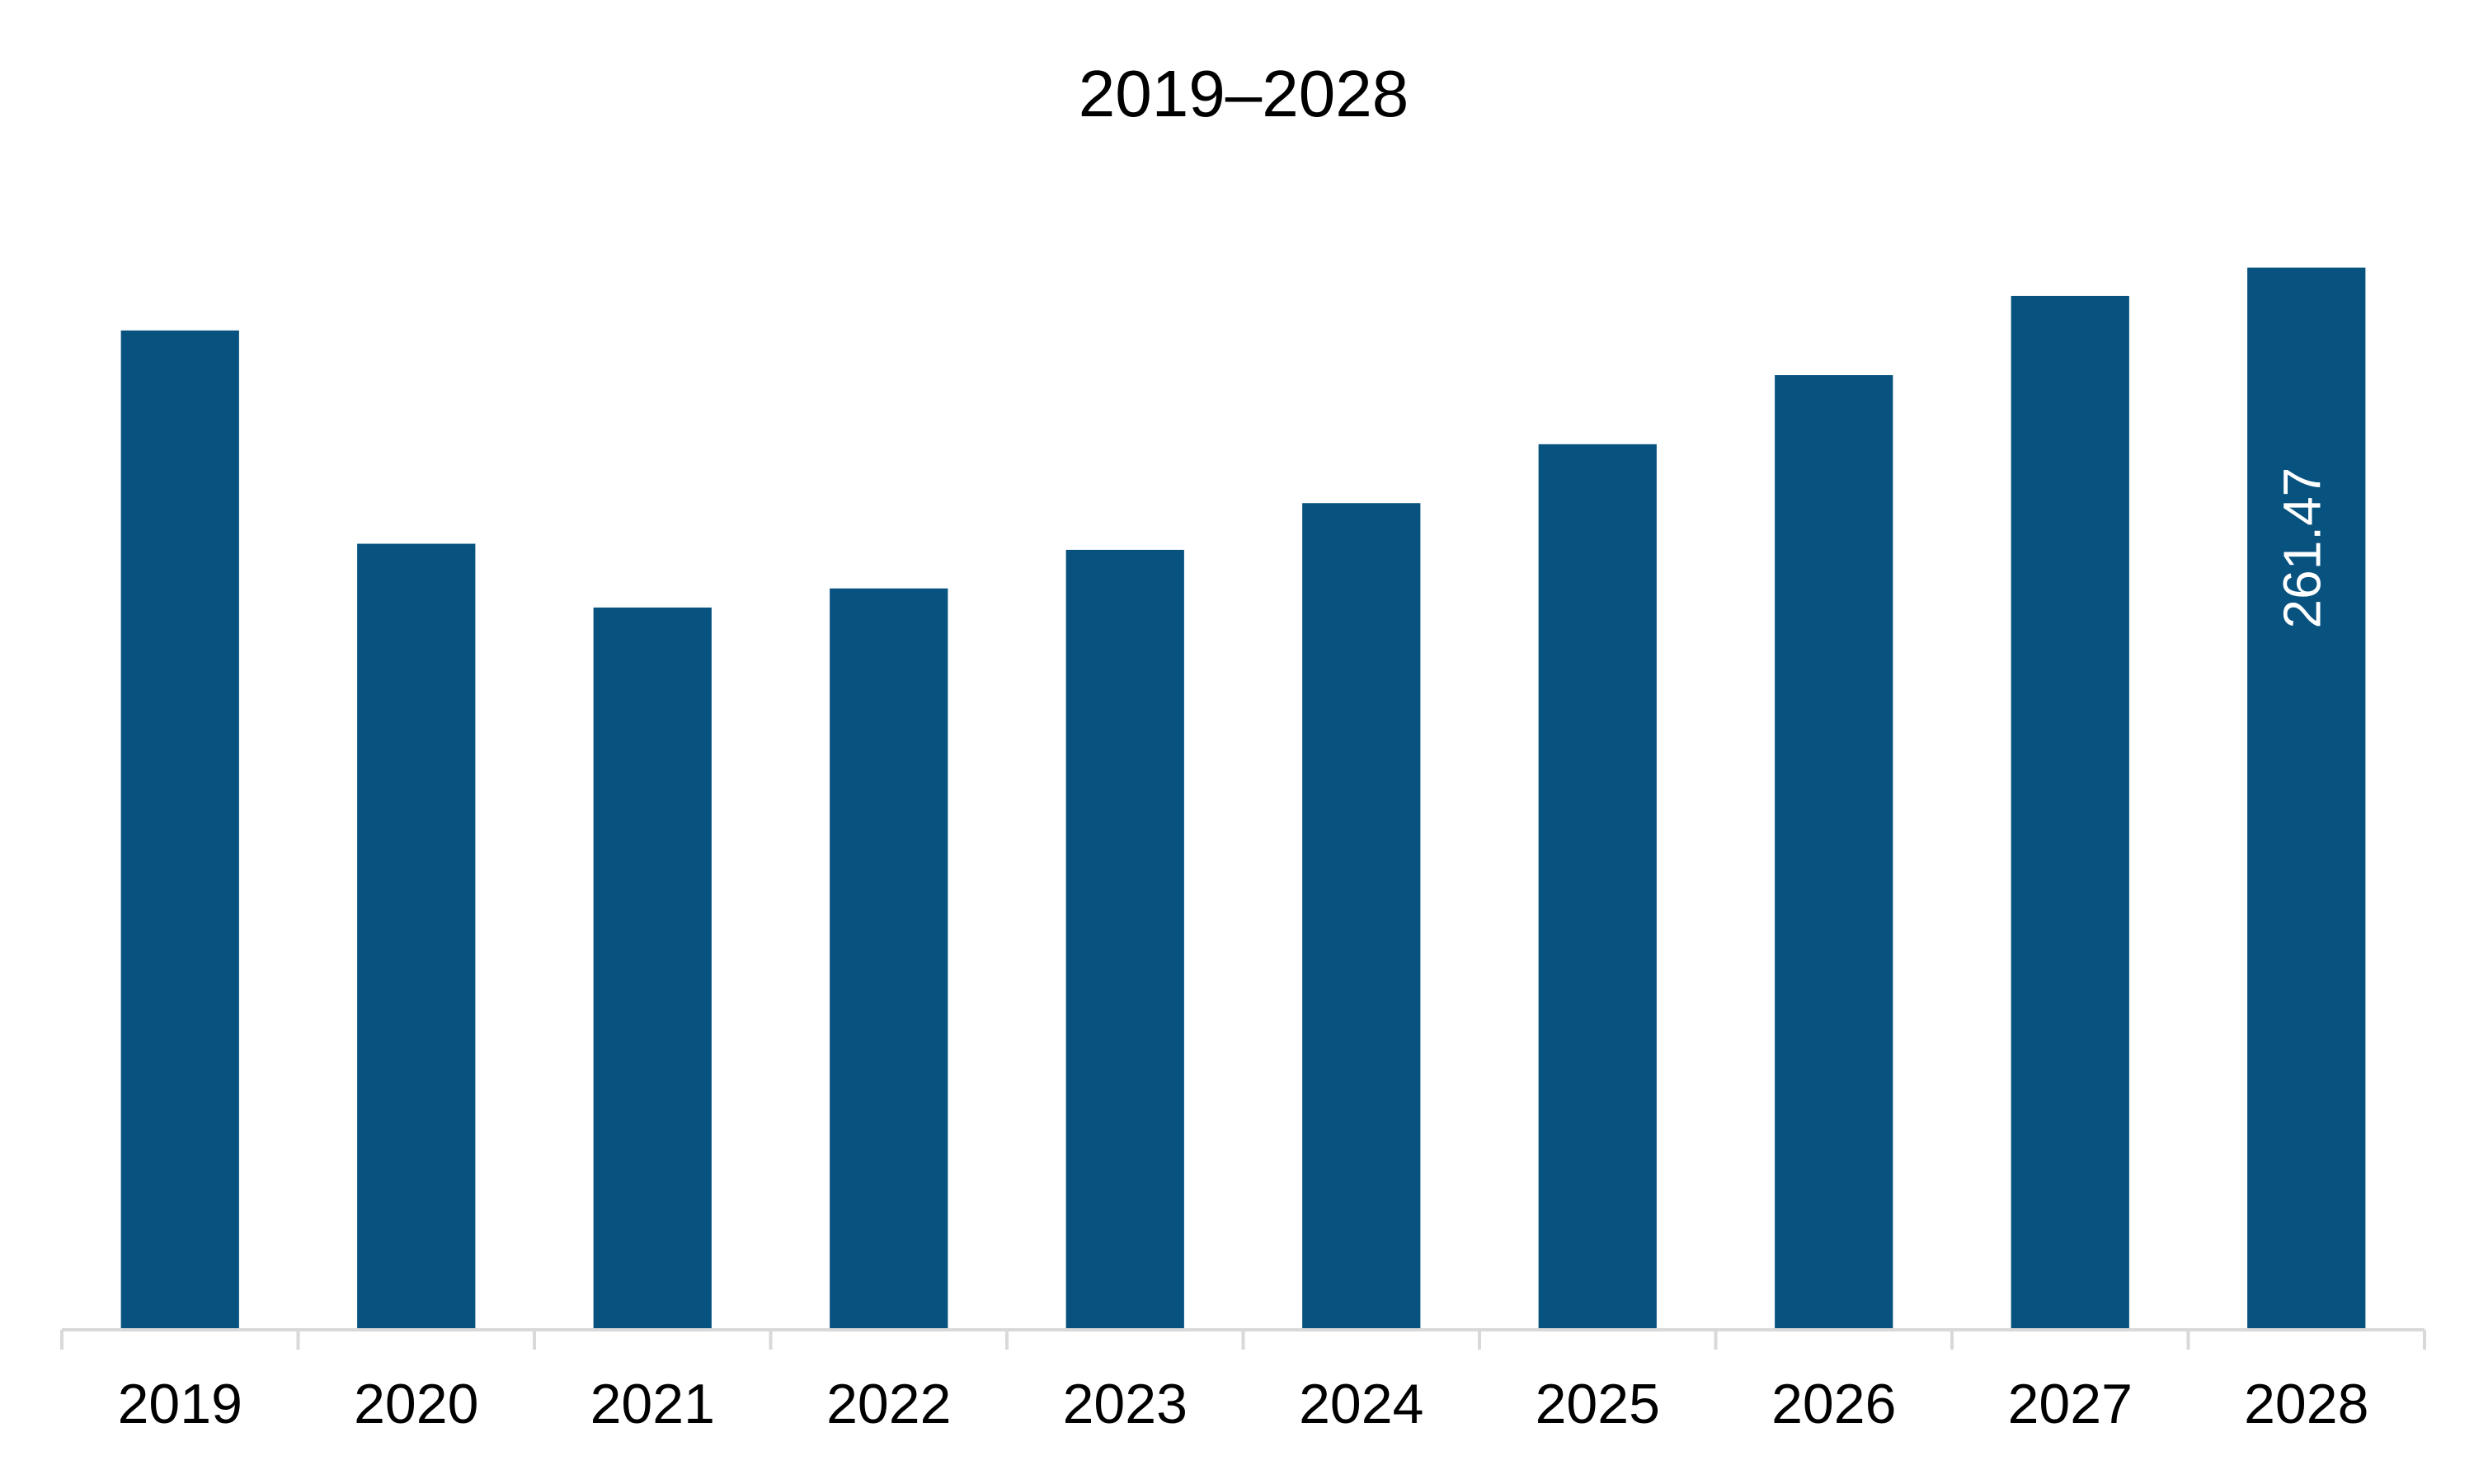 The height and width of the screenshot is (1484, 2474). I want to click on bar-2025, so click(1597, 887).